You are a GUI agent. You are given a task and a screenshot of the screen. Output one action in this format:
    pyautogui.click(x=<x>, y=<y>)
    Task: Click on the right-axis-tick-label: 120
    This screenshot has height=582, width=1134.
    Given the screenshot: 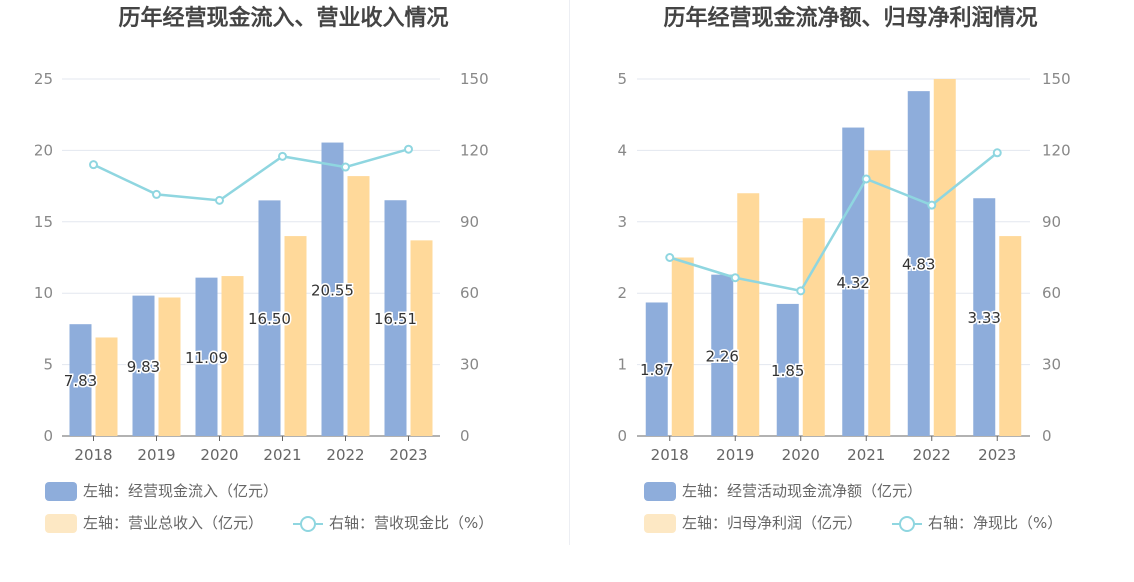 What is the action you would take?
    pyautogui.click(x=474, y=150)
    